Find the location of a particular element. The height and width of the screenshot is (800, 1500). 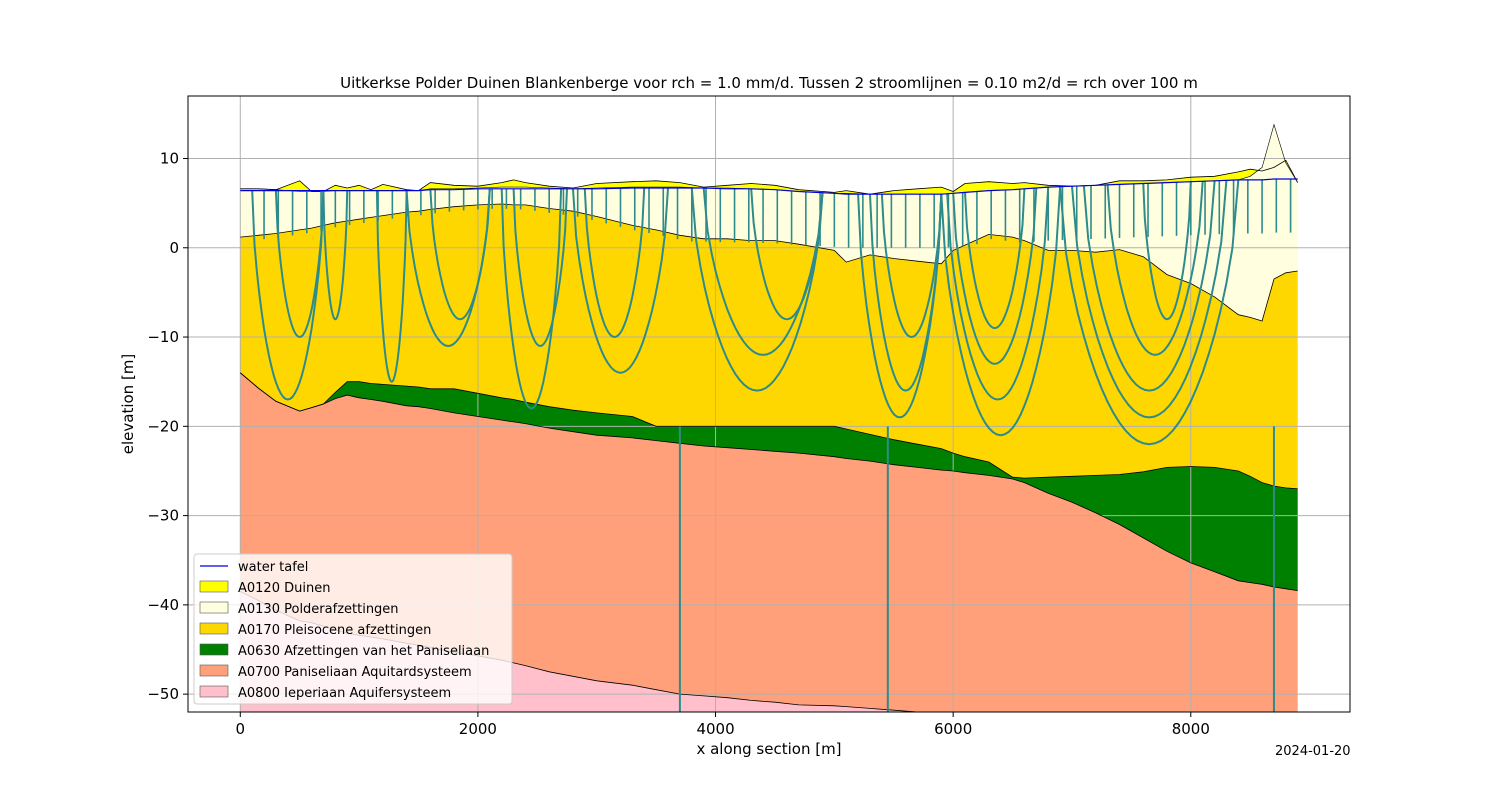

y-tick-label: 10 is located at coordinates (169, 158).